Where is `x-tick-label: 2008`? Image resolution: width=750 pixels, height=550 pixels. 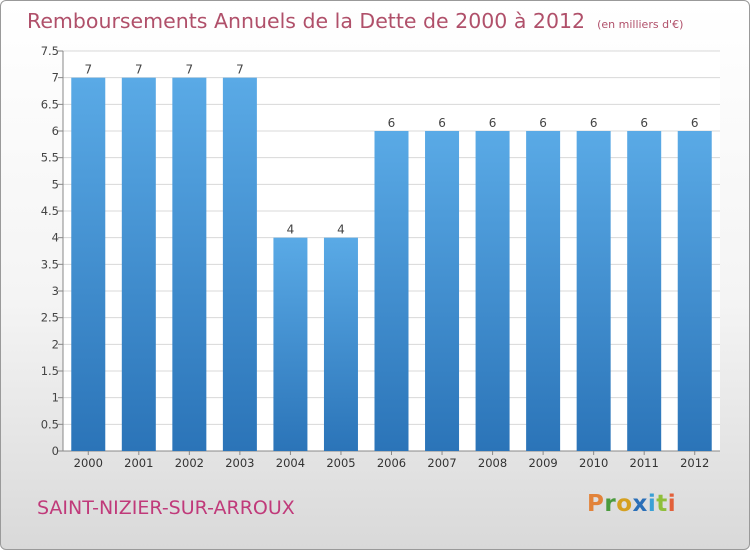 x-tick-label: 2008 is located at coordinates (492, 463).